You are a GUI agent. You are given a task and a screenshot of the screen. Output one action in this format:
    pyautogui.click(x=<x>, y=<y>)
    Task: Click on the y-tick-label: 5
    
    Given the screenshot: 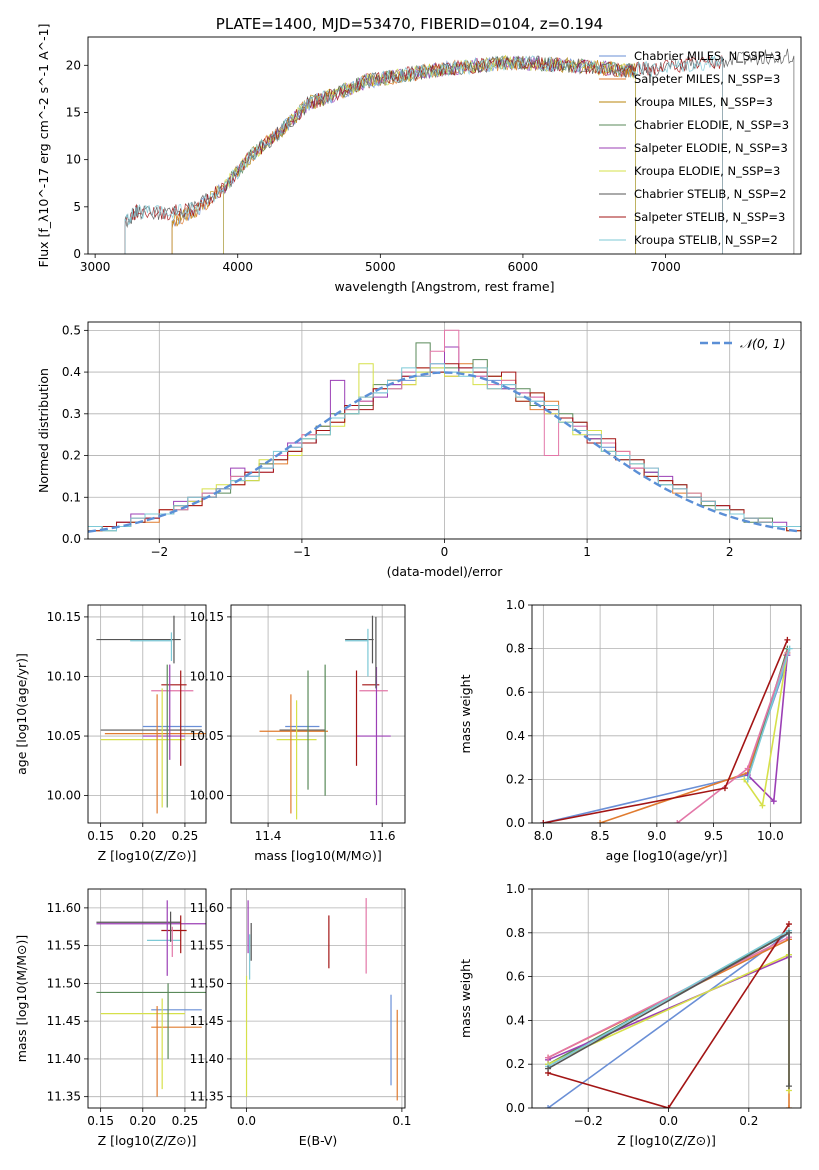 What is the action you would take?
    pyautogui.click(x=77, y=207)
    